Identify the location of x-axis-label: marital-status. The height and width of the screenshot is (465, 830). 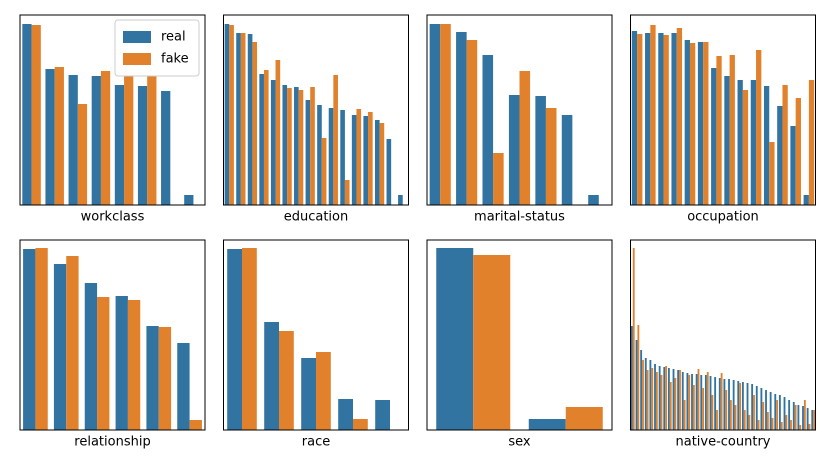
(519, 217).